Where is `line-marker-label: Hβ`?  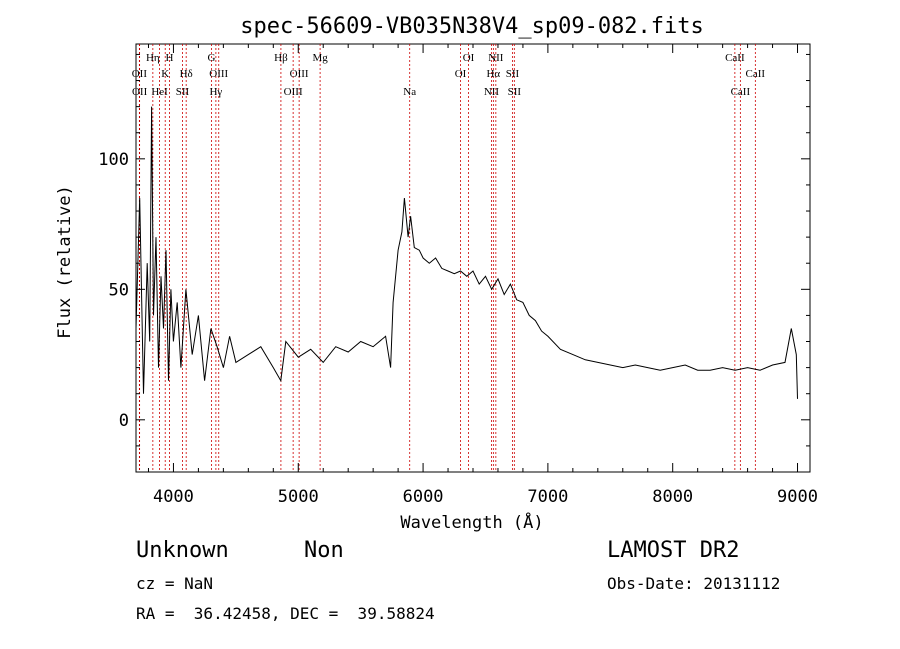 line-marker-label: Hβ is located at coordinates (281, 58).